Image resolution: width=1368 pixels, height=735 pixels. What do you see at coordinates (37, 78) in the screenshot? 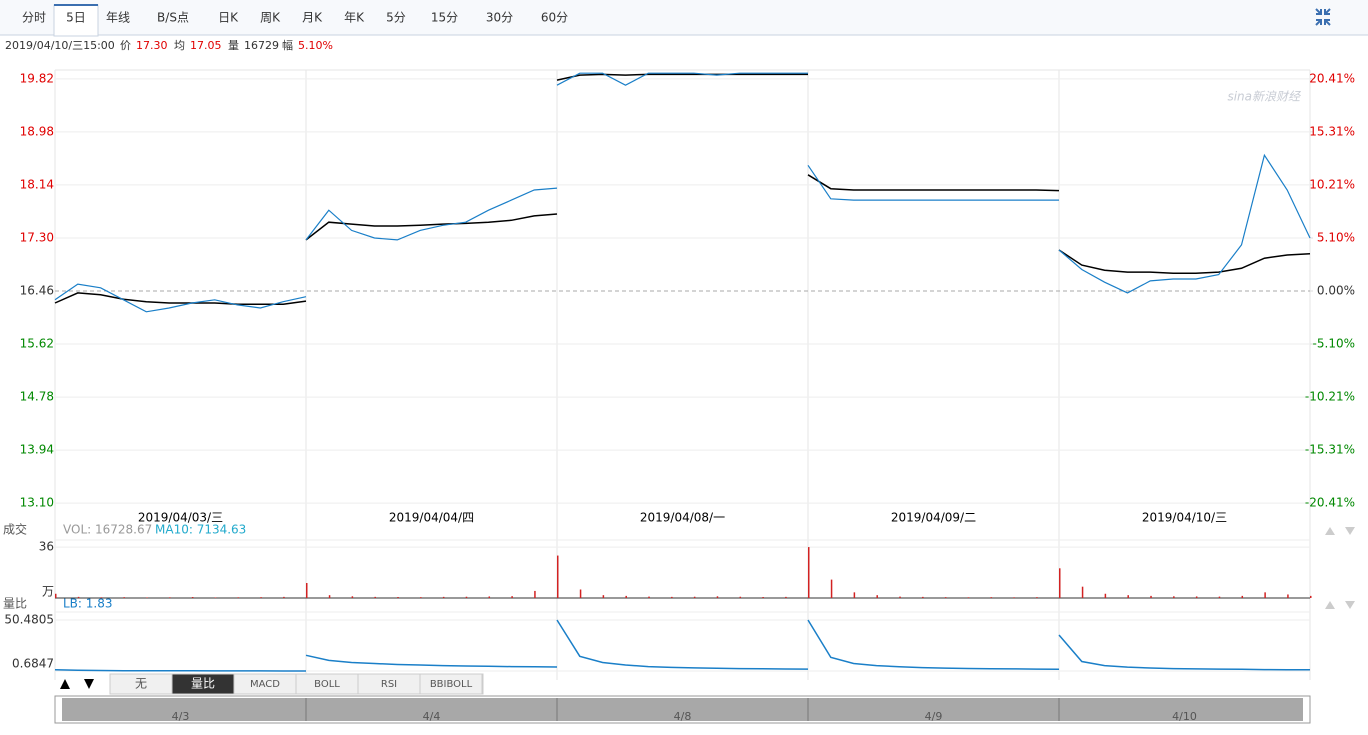
I see `y-tick-label: 19.82` at bounding box center [37, 78].